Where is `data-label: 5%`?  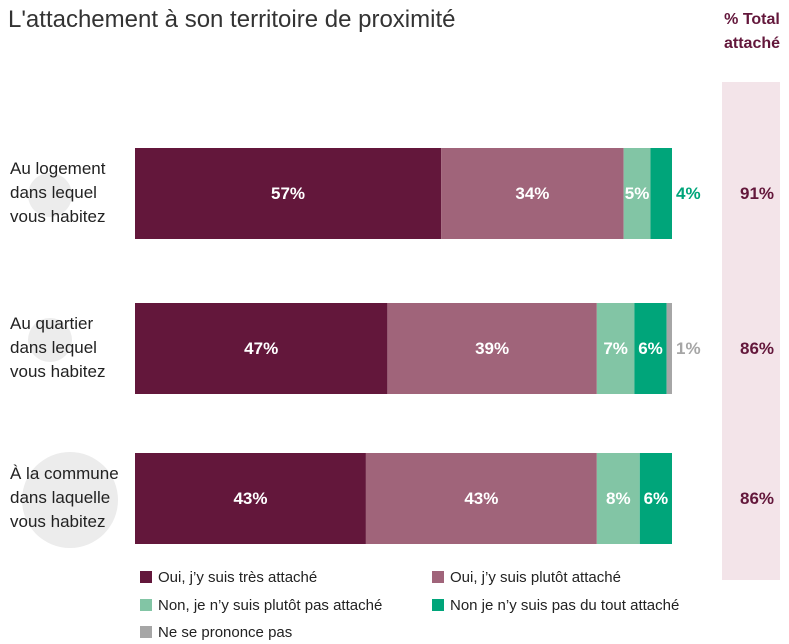
data-label: 5% is located at coordinates (637, 193).